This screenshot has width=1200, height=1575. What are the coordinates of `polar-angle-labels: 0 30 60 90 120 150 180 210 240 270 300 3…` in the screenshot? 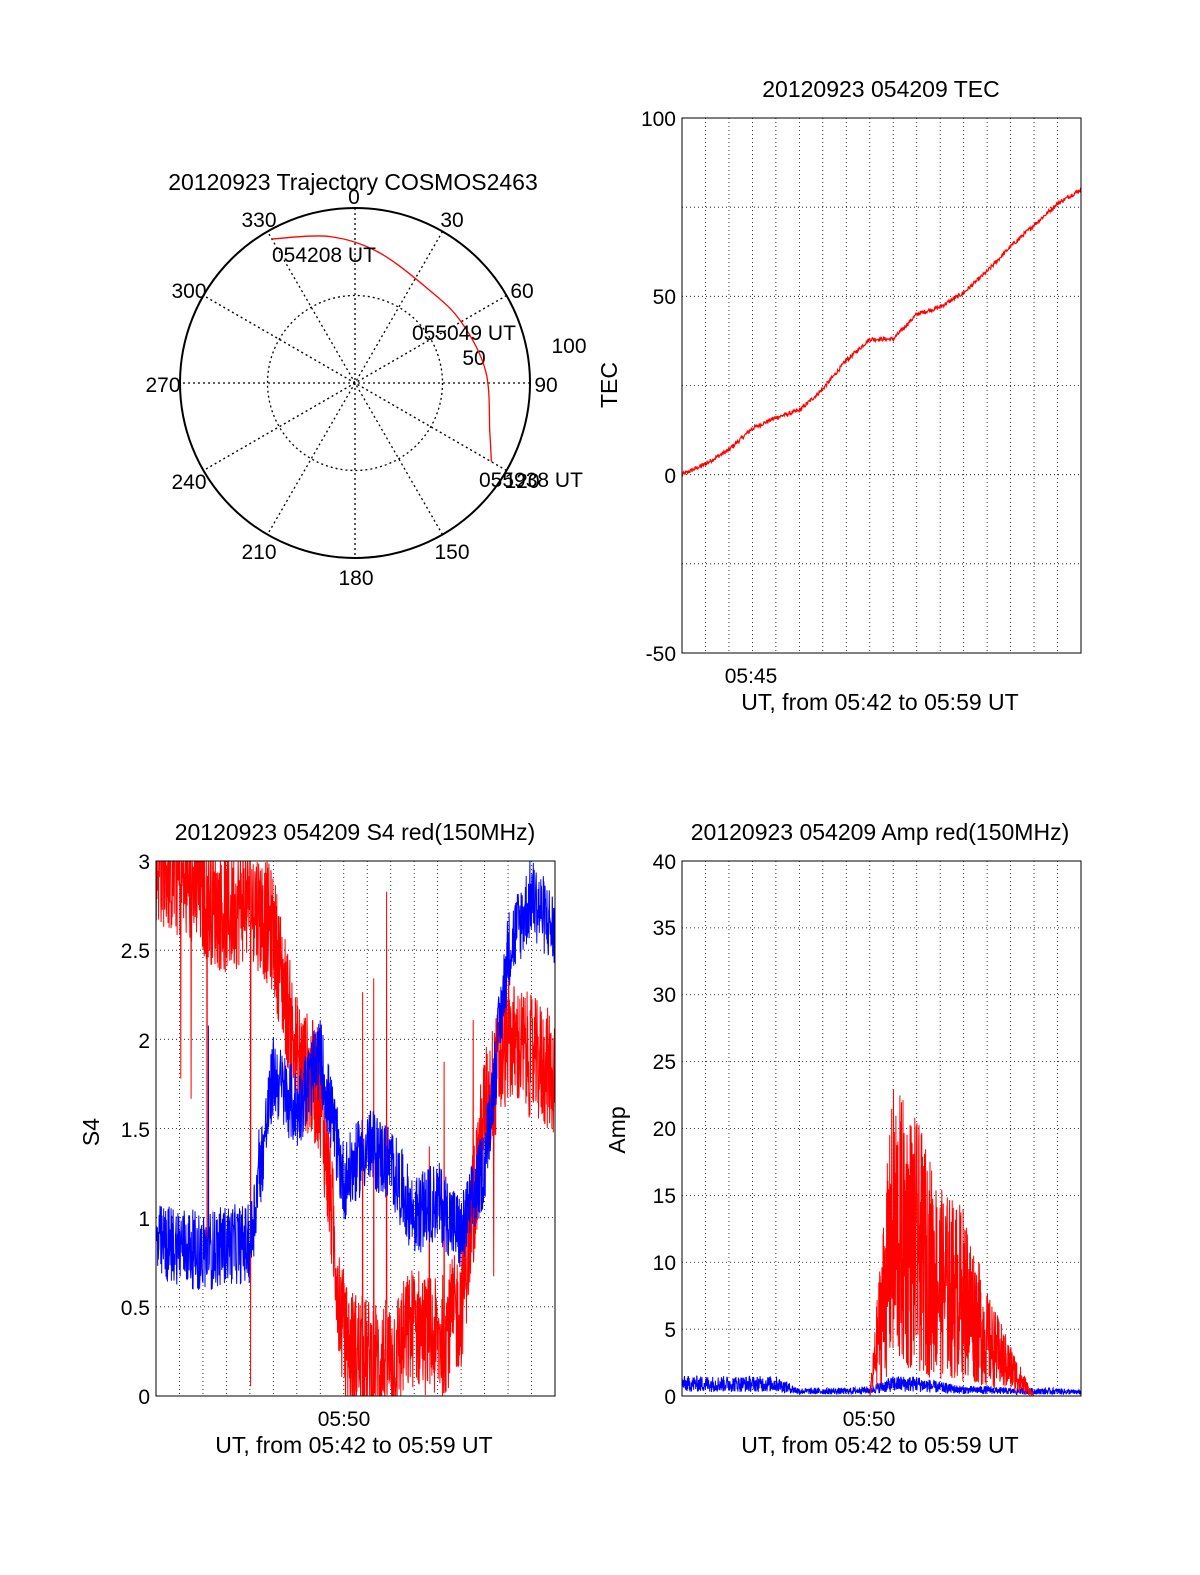 It's located at (351, 388).